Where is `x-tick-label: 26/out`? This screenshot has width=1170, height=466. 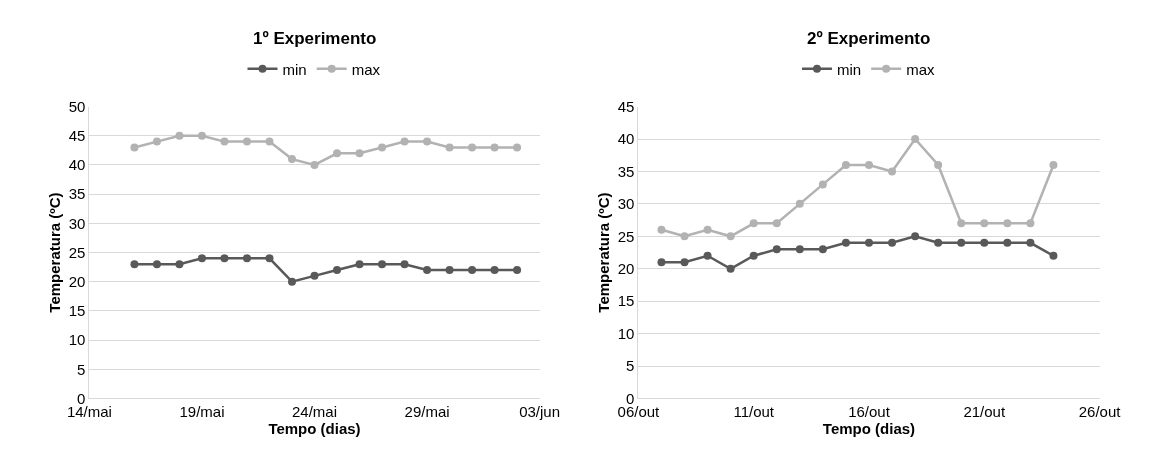 x-tick-label: 26/out is located at coordinates (1100, 412).